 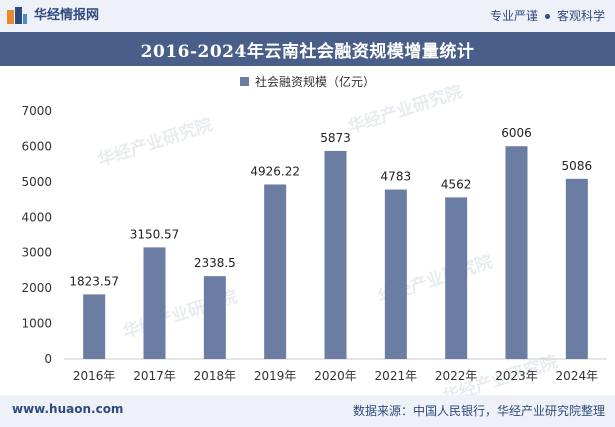 I want to click on data-label-3: 4926.22, so click(x=275, y=171).